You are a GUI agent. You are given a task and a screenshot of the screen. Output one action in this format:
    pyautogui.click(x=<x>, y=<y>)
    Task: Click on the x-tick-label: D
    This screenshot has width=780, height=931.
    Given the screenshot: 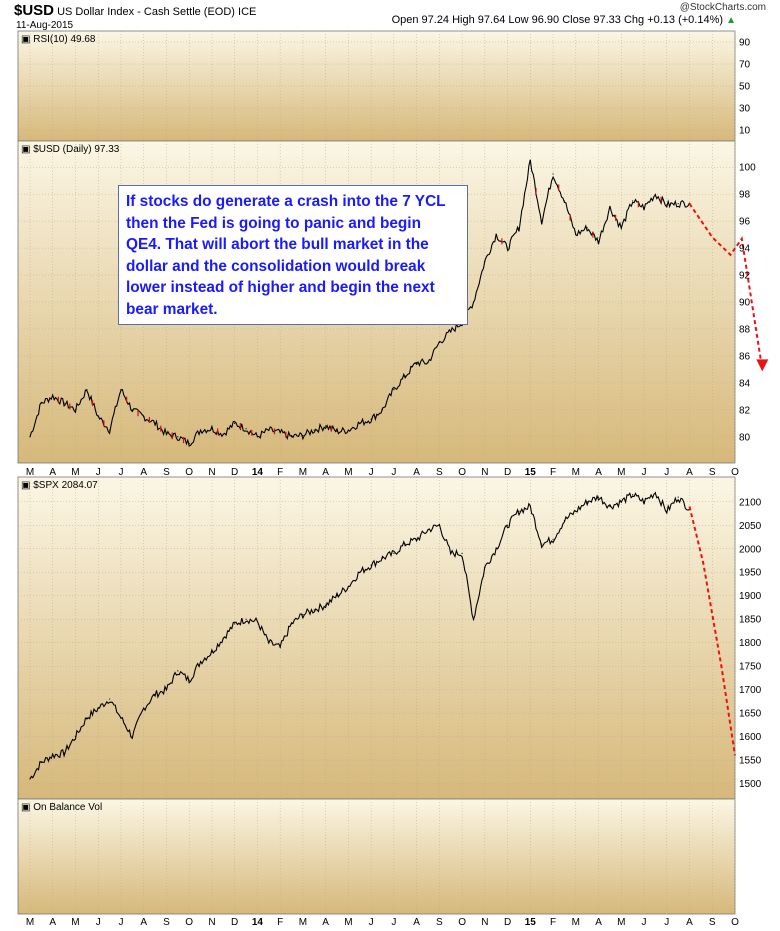 What is the action you would take?
    pyautogui.click(x=234, y=472)
    